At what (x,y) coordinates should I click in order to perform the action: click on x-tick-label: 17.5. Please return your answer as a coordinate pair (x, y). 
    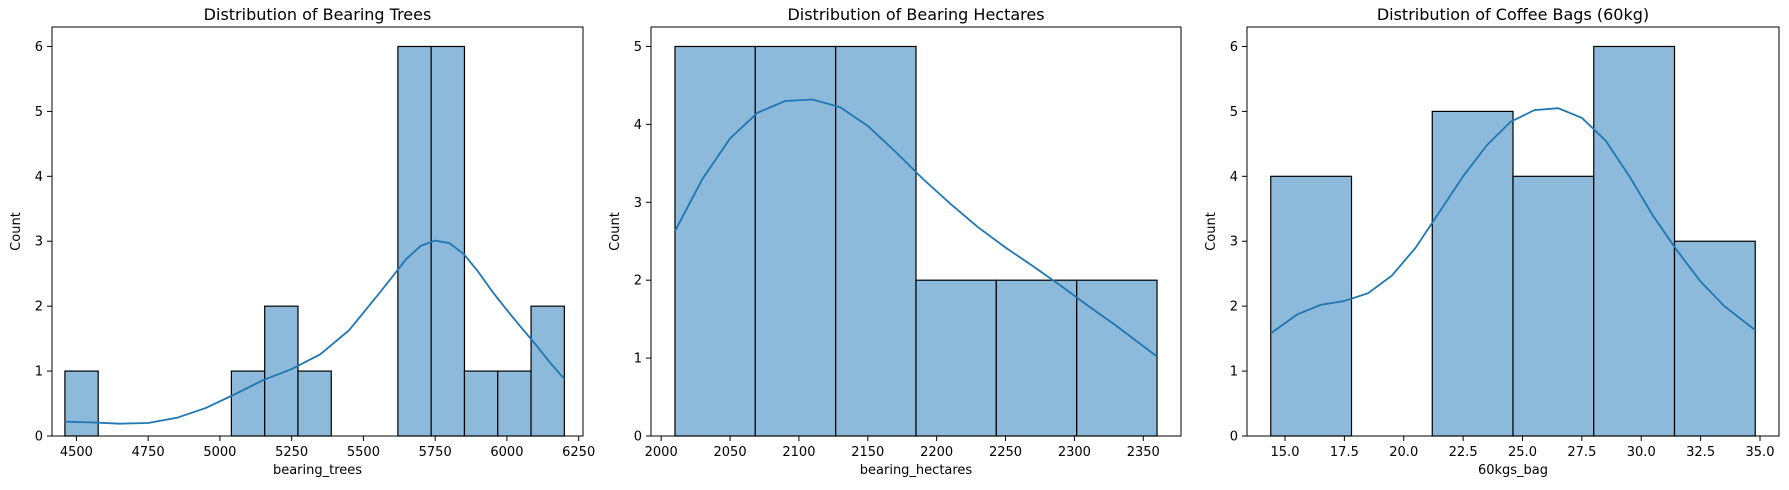
    Looking at the image, I should click on (1344, 452).